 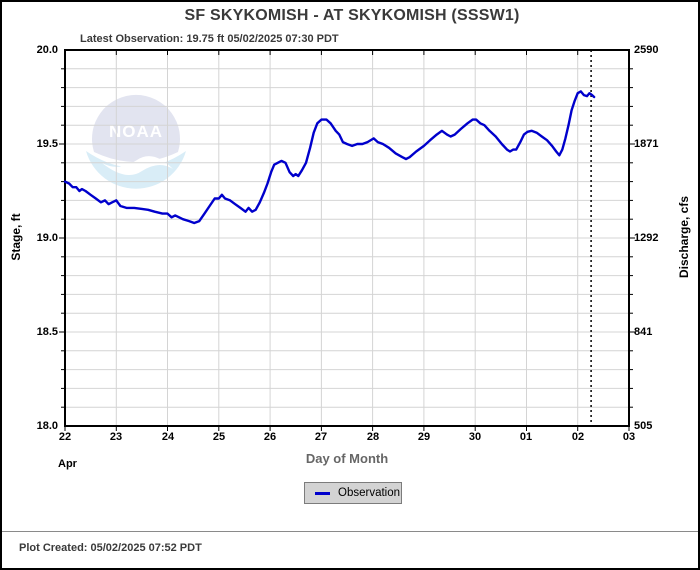 I want to click on plot-title: SF SKYKOMISH - AT SKYKOMISH (SSSW1), so click(x=352, y=15).